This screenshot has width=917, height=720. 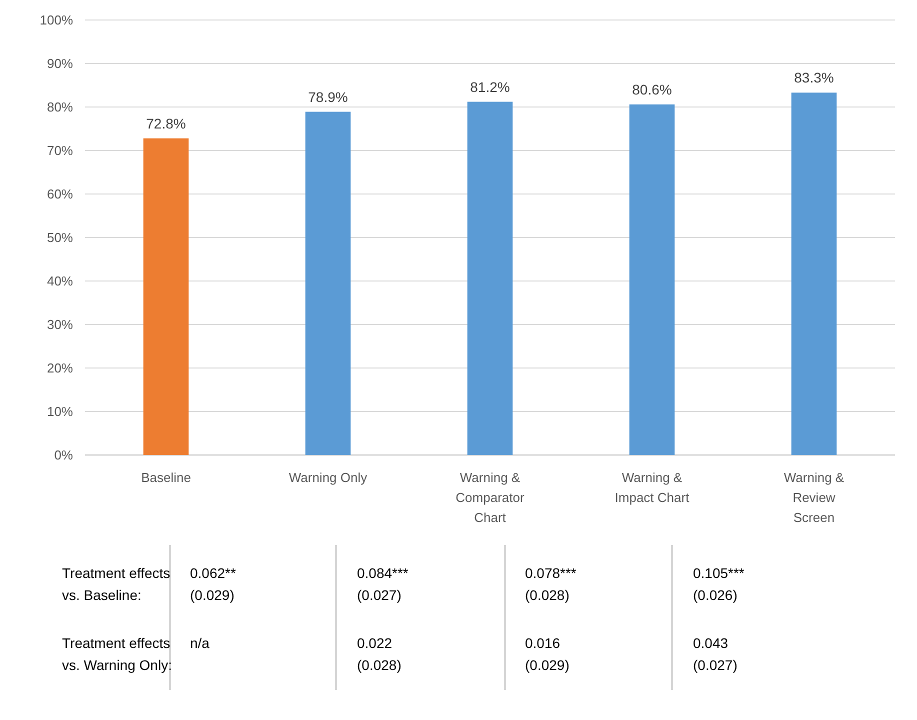 I want to click on text: 0.105*** (0.026), so click(x=719, y=584).